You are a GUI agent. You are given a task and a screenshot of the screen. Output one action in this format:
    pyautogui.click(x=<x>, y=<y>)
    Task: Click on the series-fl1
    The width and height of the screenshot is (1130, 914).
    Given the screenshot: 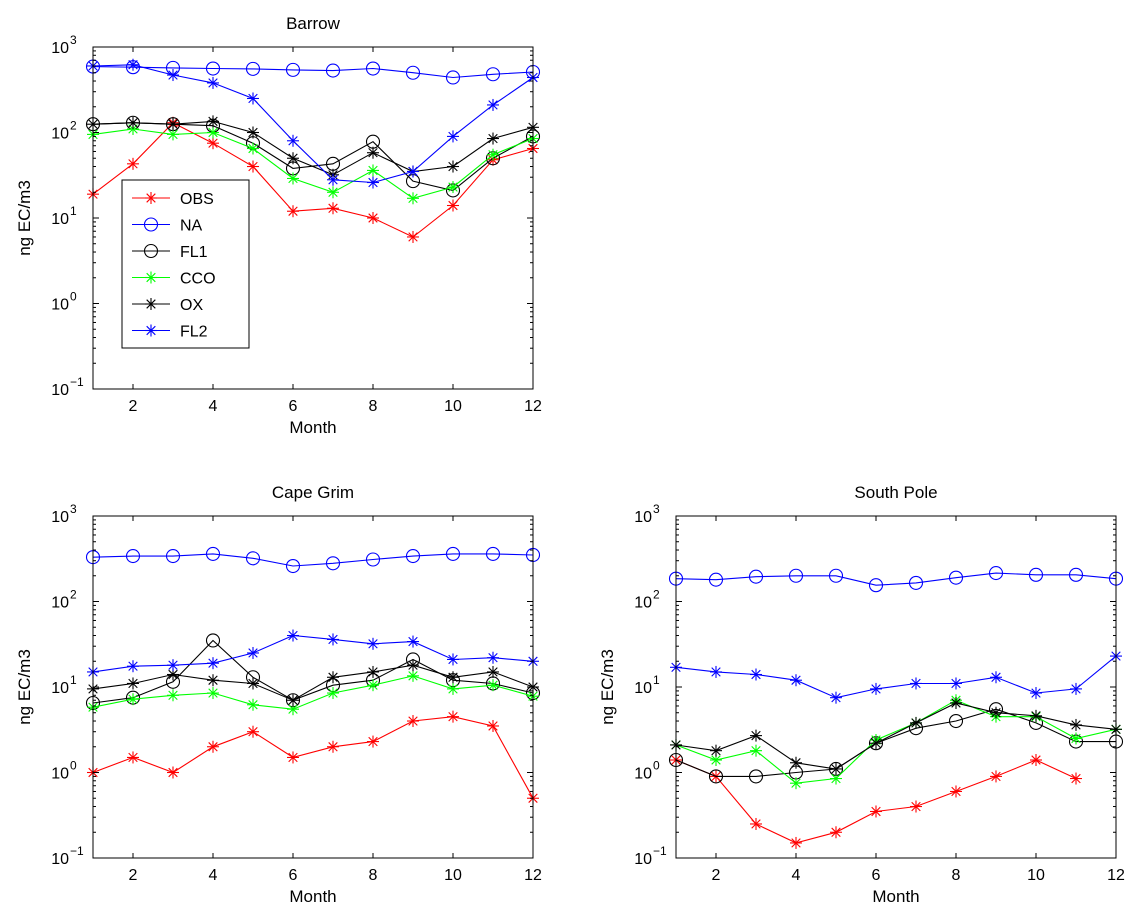 What is the action you would take?
    pyautogui.click(x=313, y=672)
    